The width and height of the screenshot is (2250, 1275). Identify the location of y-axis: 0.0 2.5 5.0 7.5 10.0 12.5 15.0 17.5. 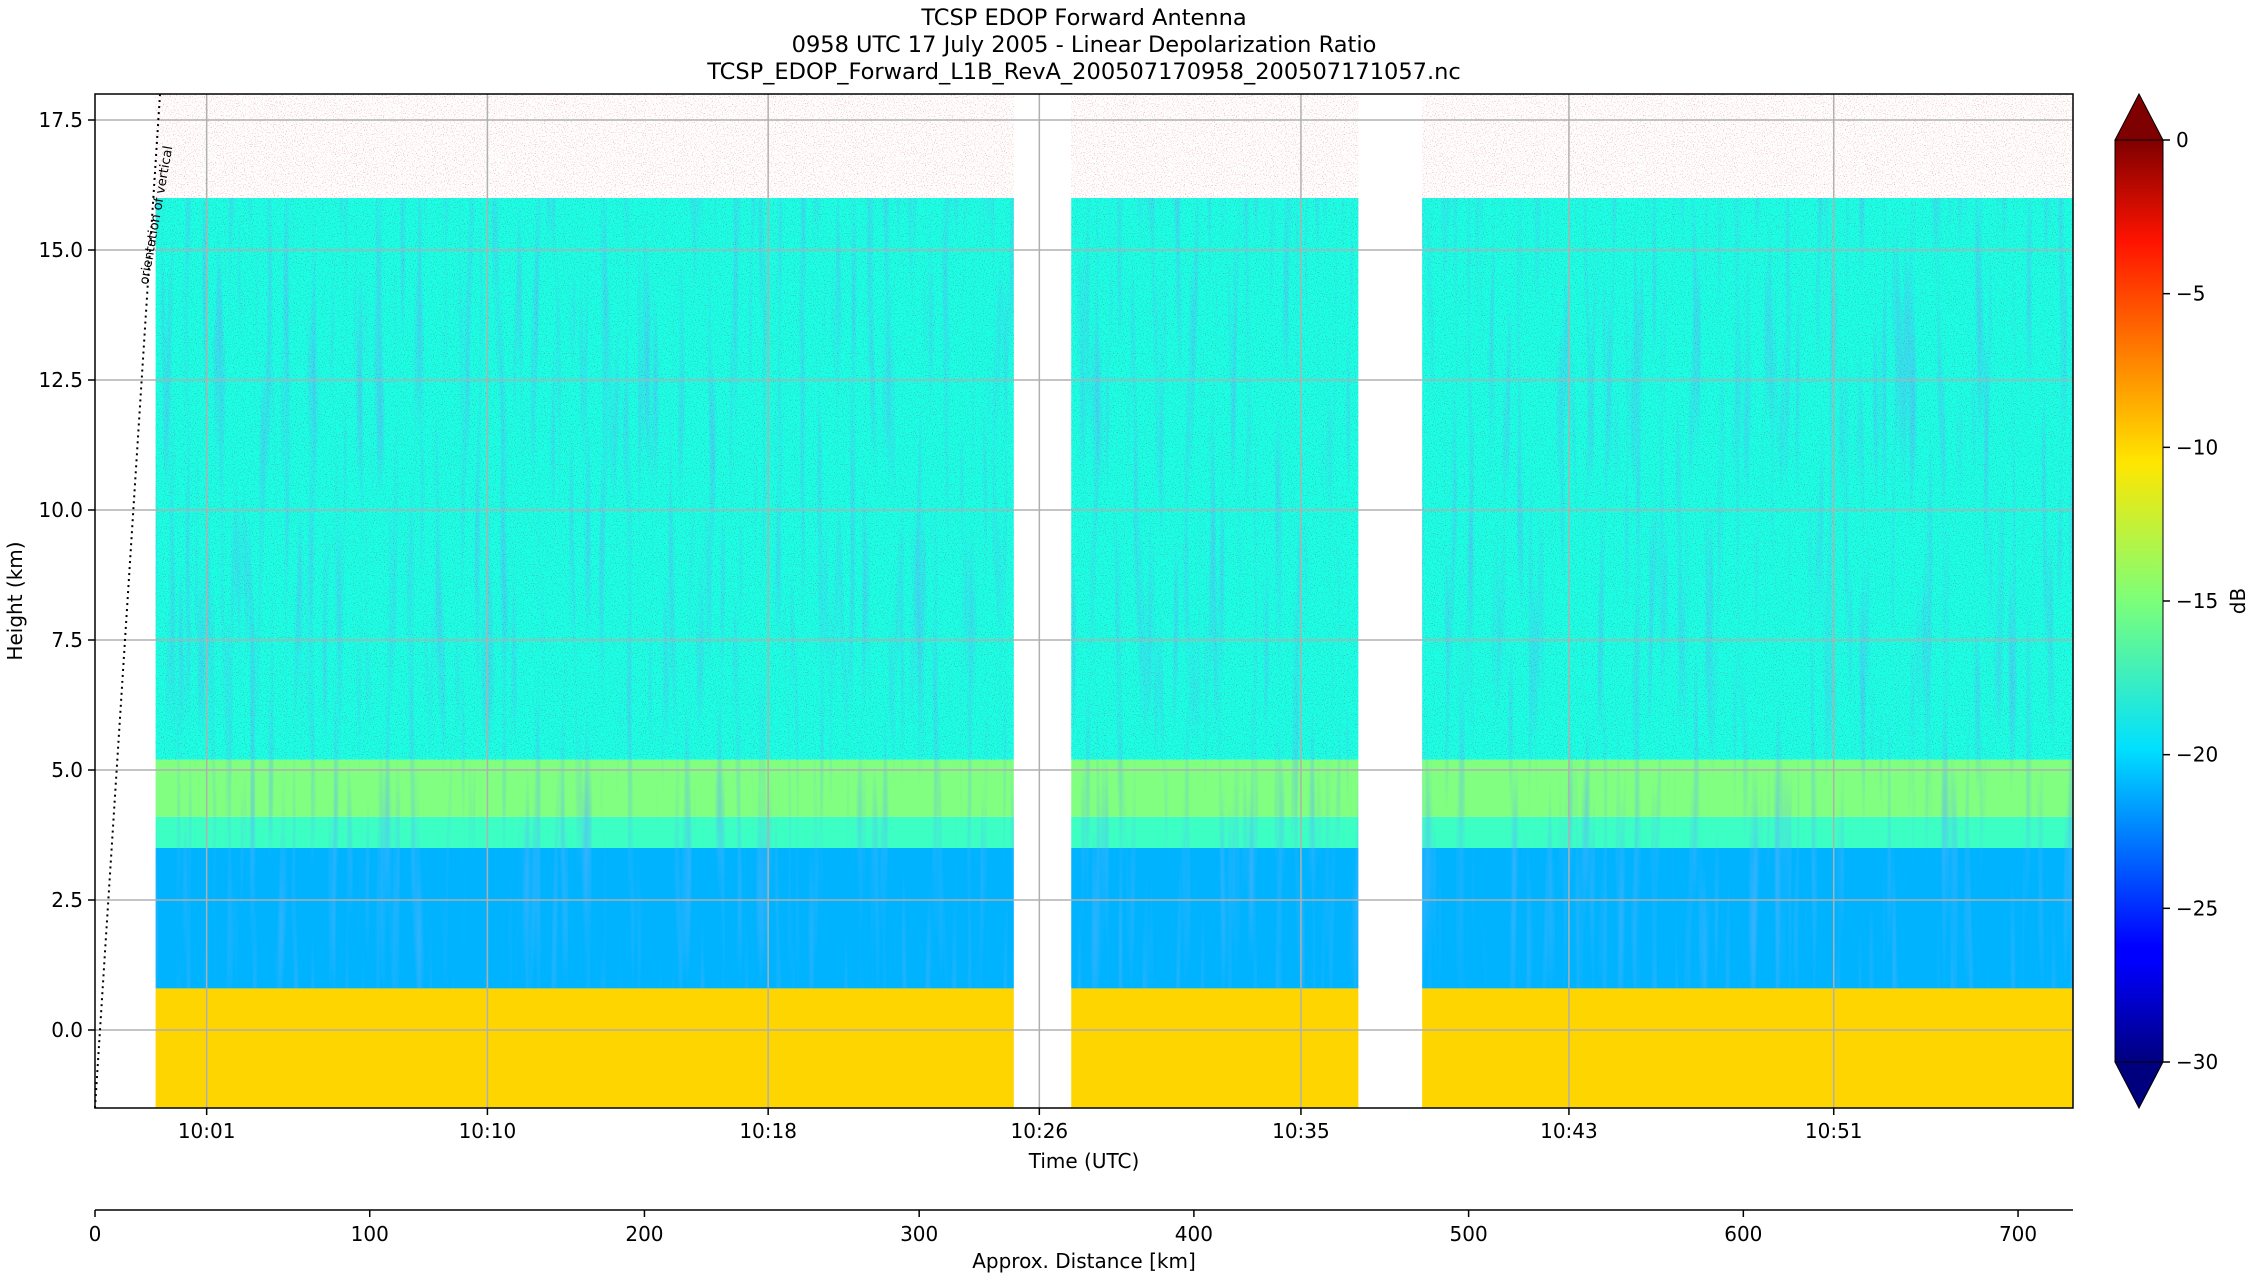
(66, 575).